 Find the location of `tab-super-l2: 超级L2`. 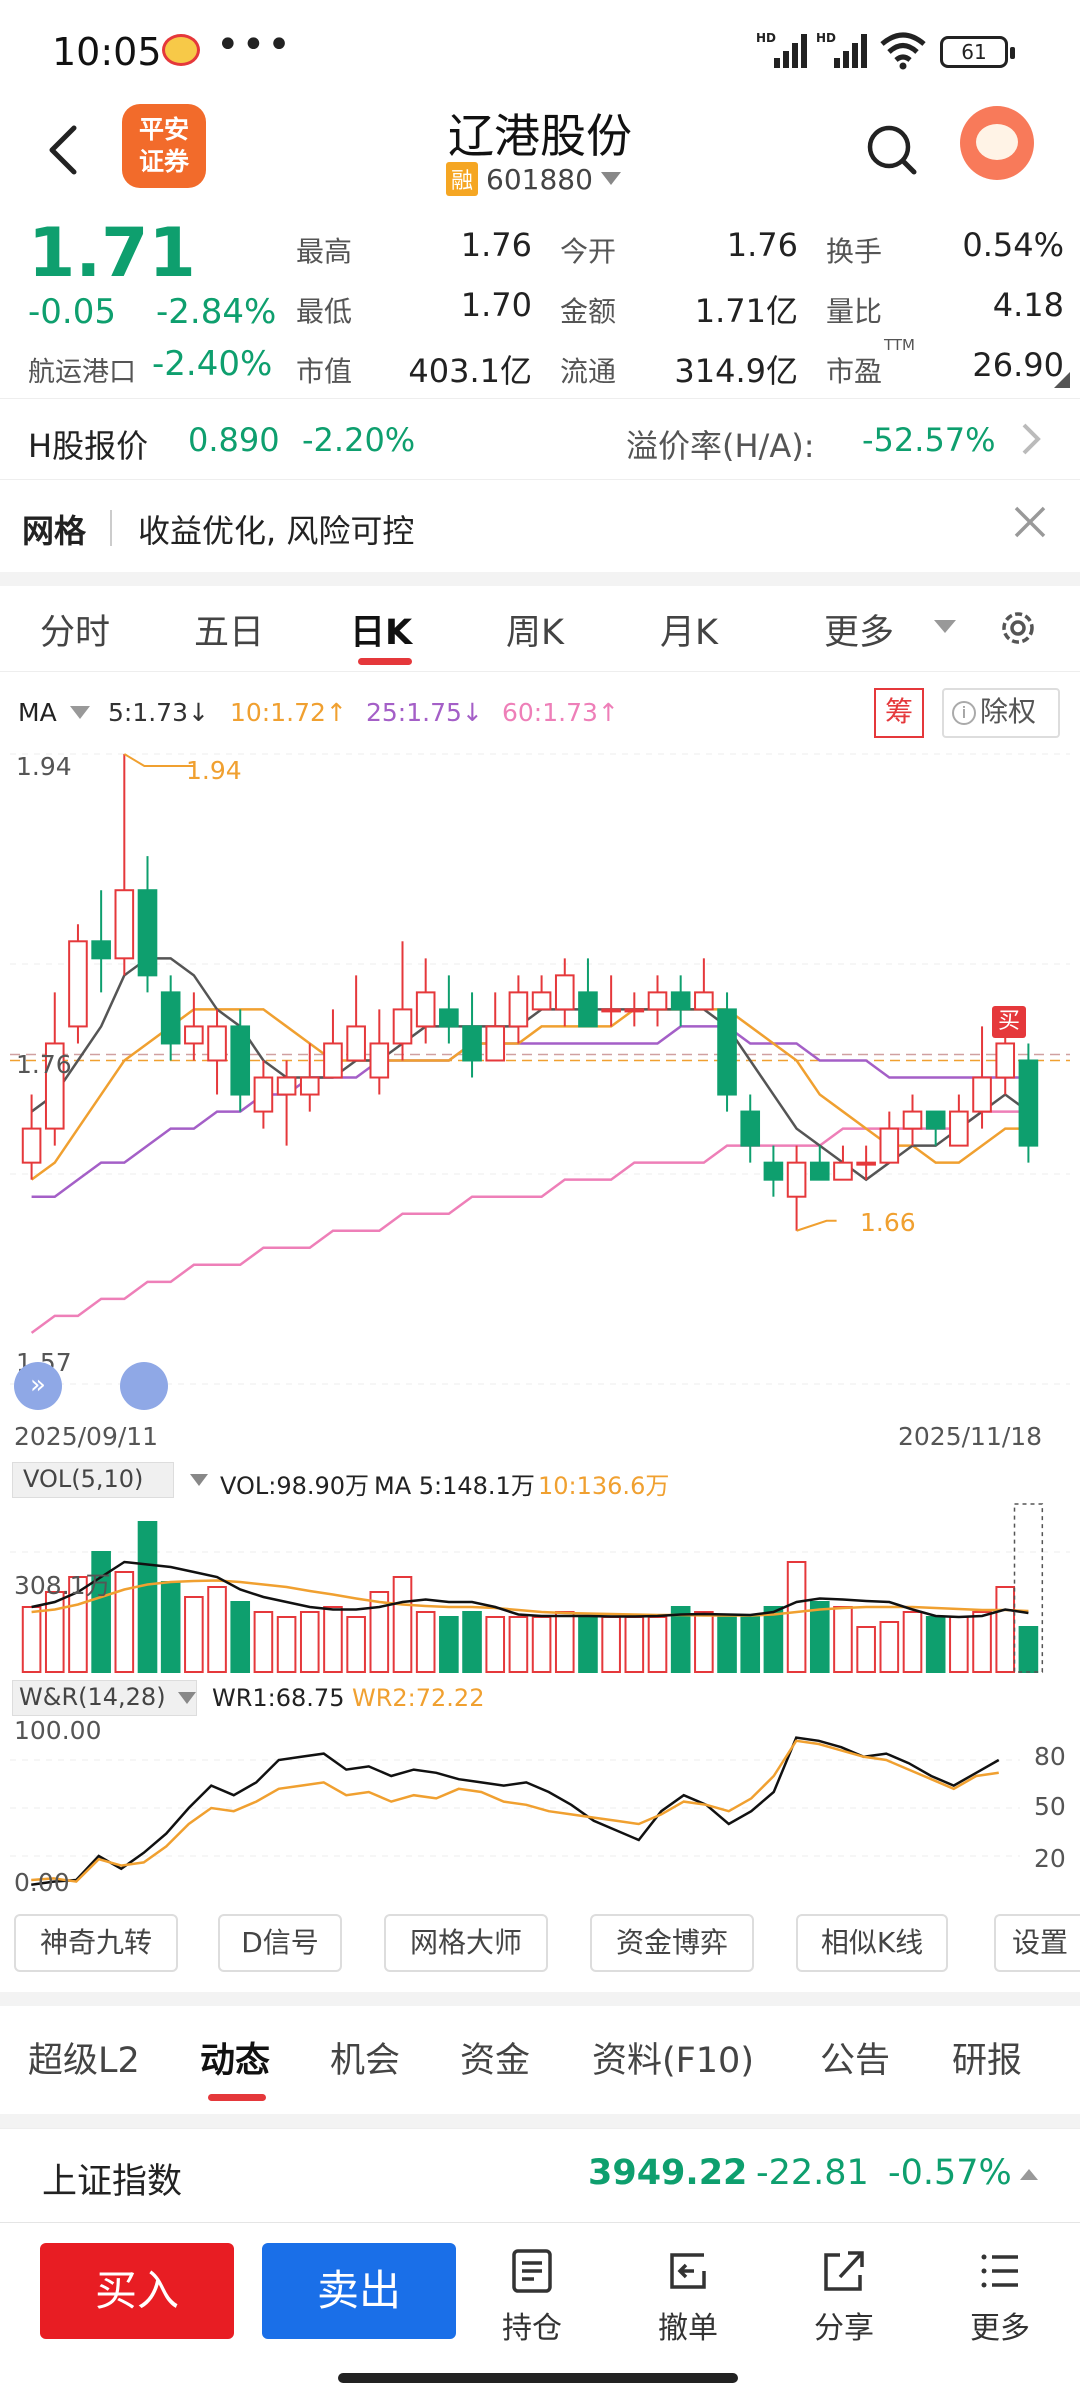

tab-super-l2: 超级L2 is located at coordinates (84, 2061).